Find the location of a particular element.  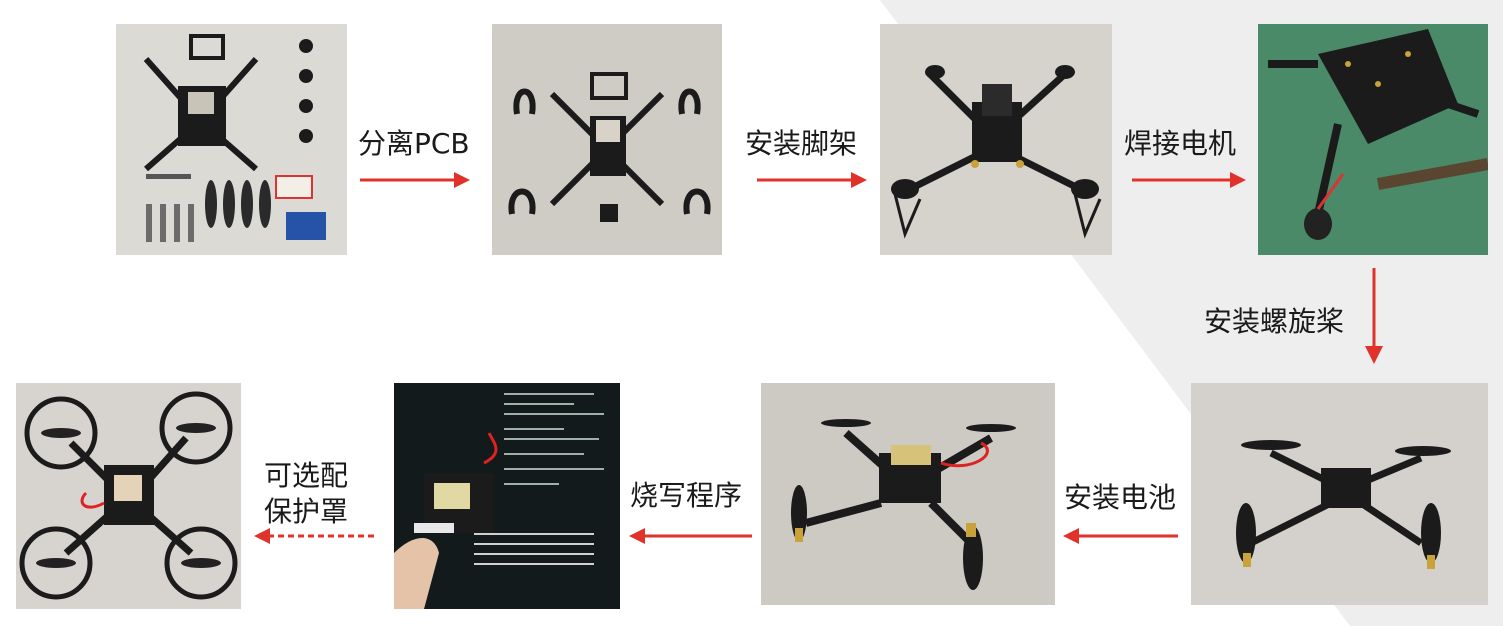

photo-battery-installed is located at coordinates (908, 494).